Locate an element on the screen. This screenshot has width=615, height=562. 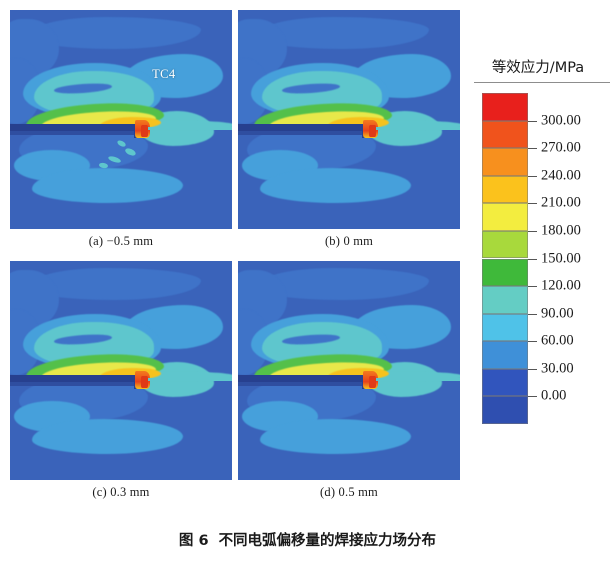
contour-field-d is located at coordinates (349, 370).